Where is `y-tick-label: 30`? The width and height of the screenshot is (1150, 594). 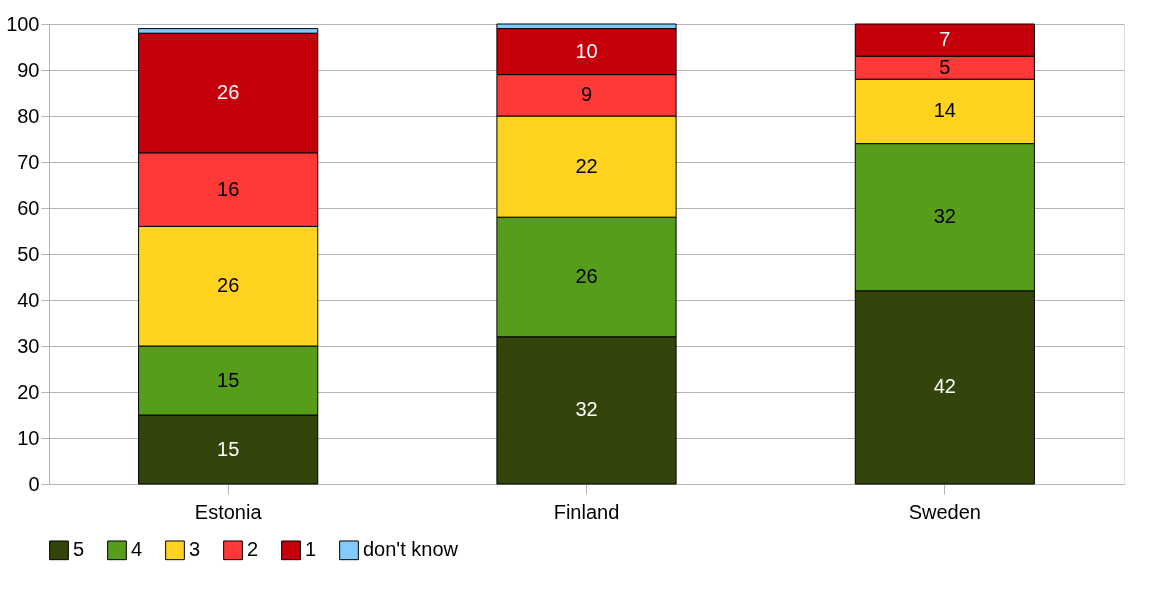 y-tick-label: 30 is located at coordinates (28, 345).